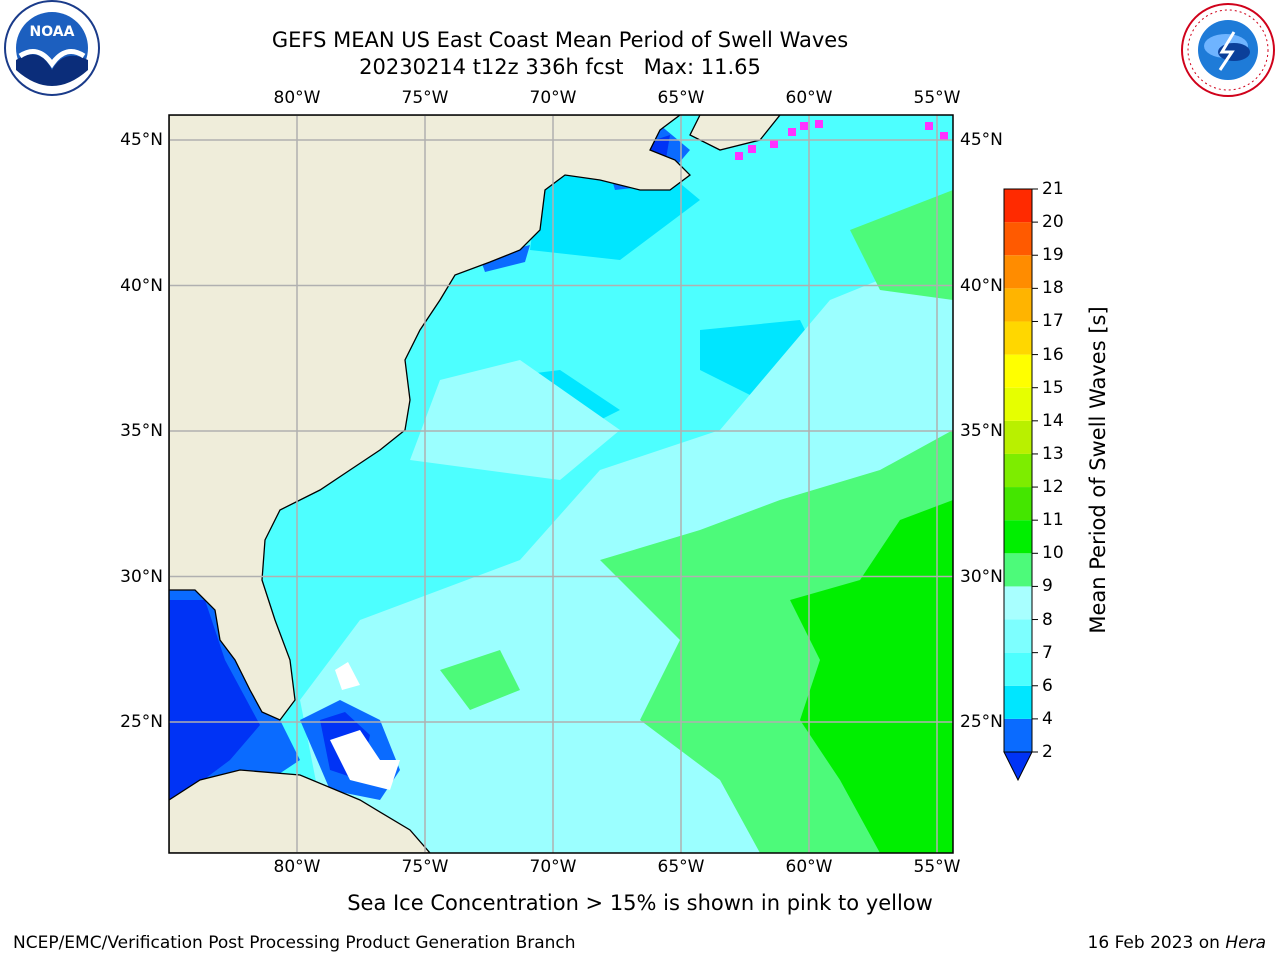  Describe the element at coordinates (1053, 222) in the screenshot. I see `colorbar-tick-label: 20` at that location.